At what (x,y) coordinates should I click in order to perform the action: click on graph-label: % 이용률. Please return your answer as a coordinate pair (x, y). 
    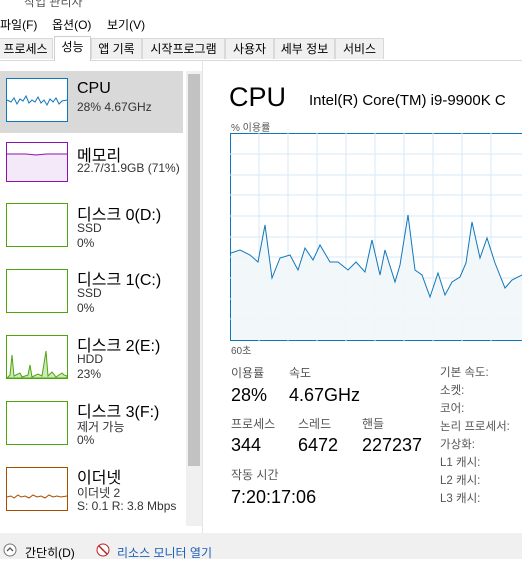
    Looking at the image, I should click on (250, 126).